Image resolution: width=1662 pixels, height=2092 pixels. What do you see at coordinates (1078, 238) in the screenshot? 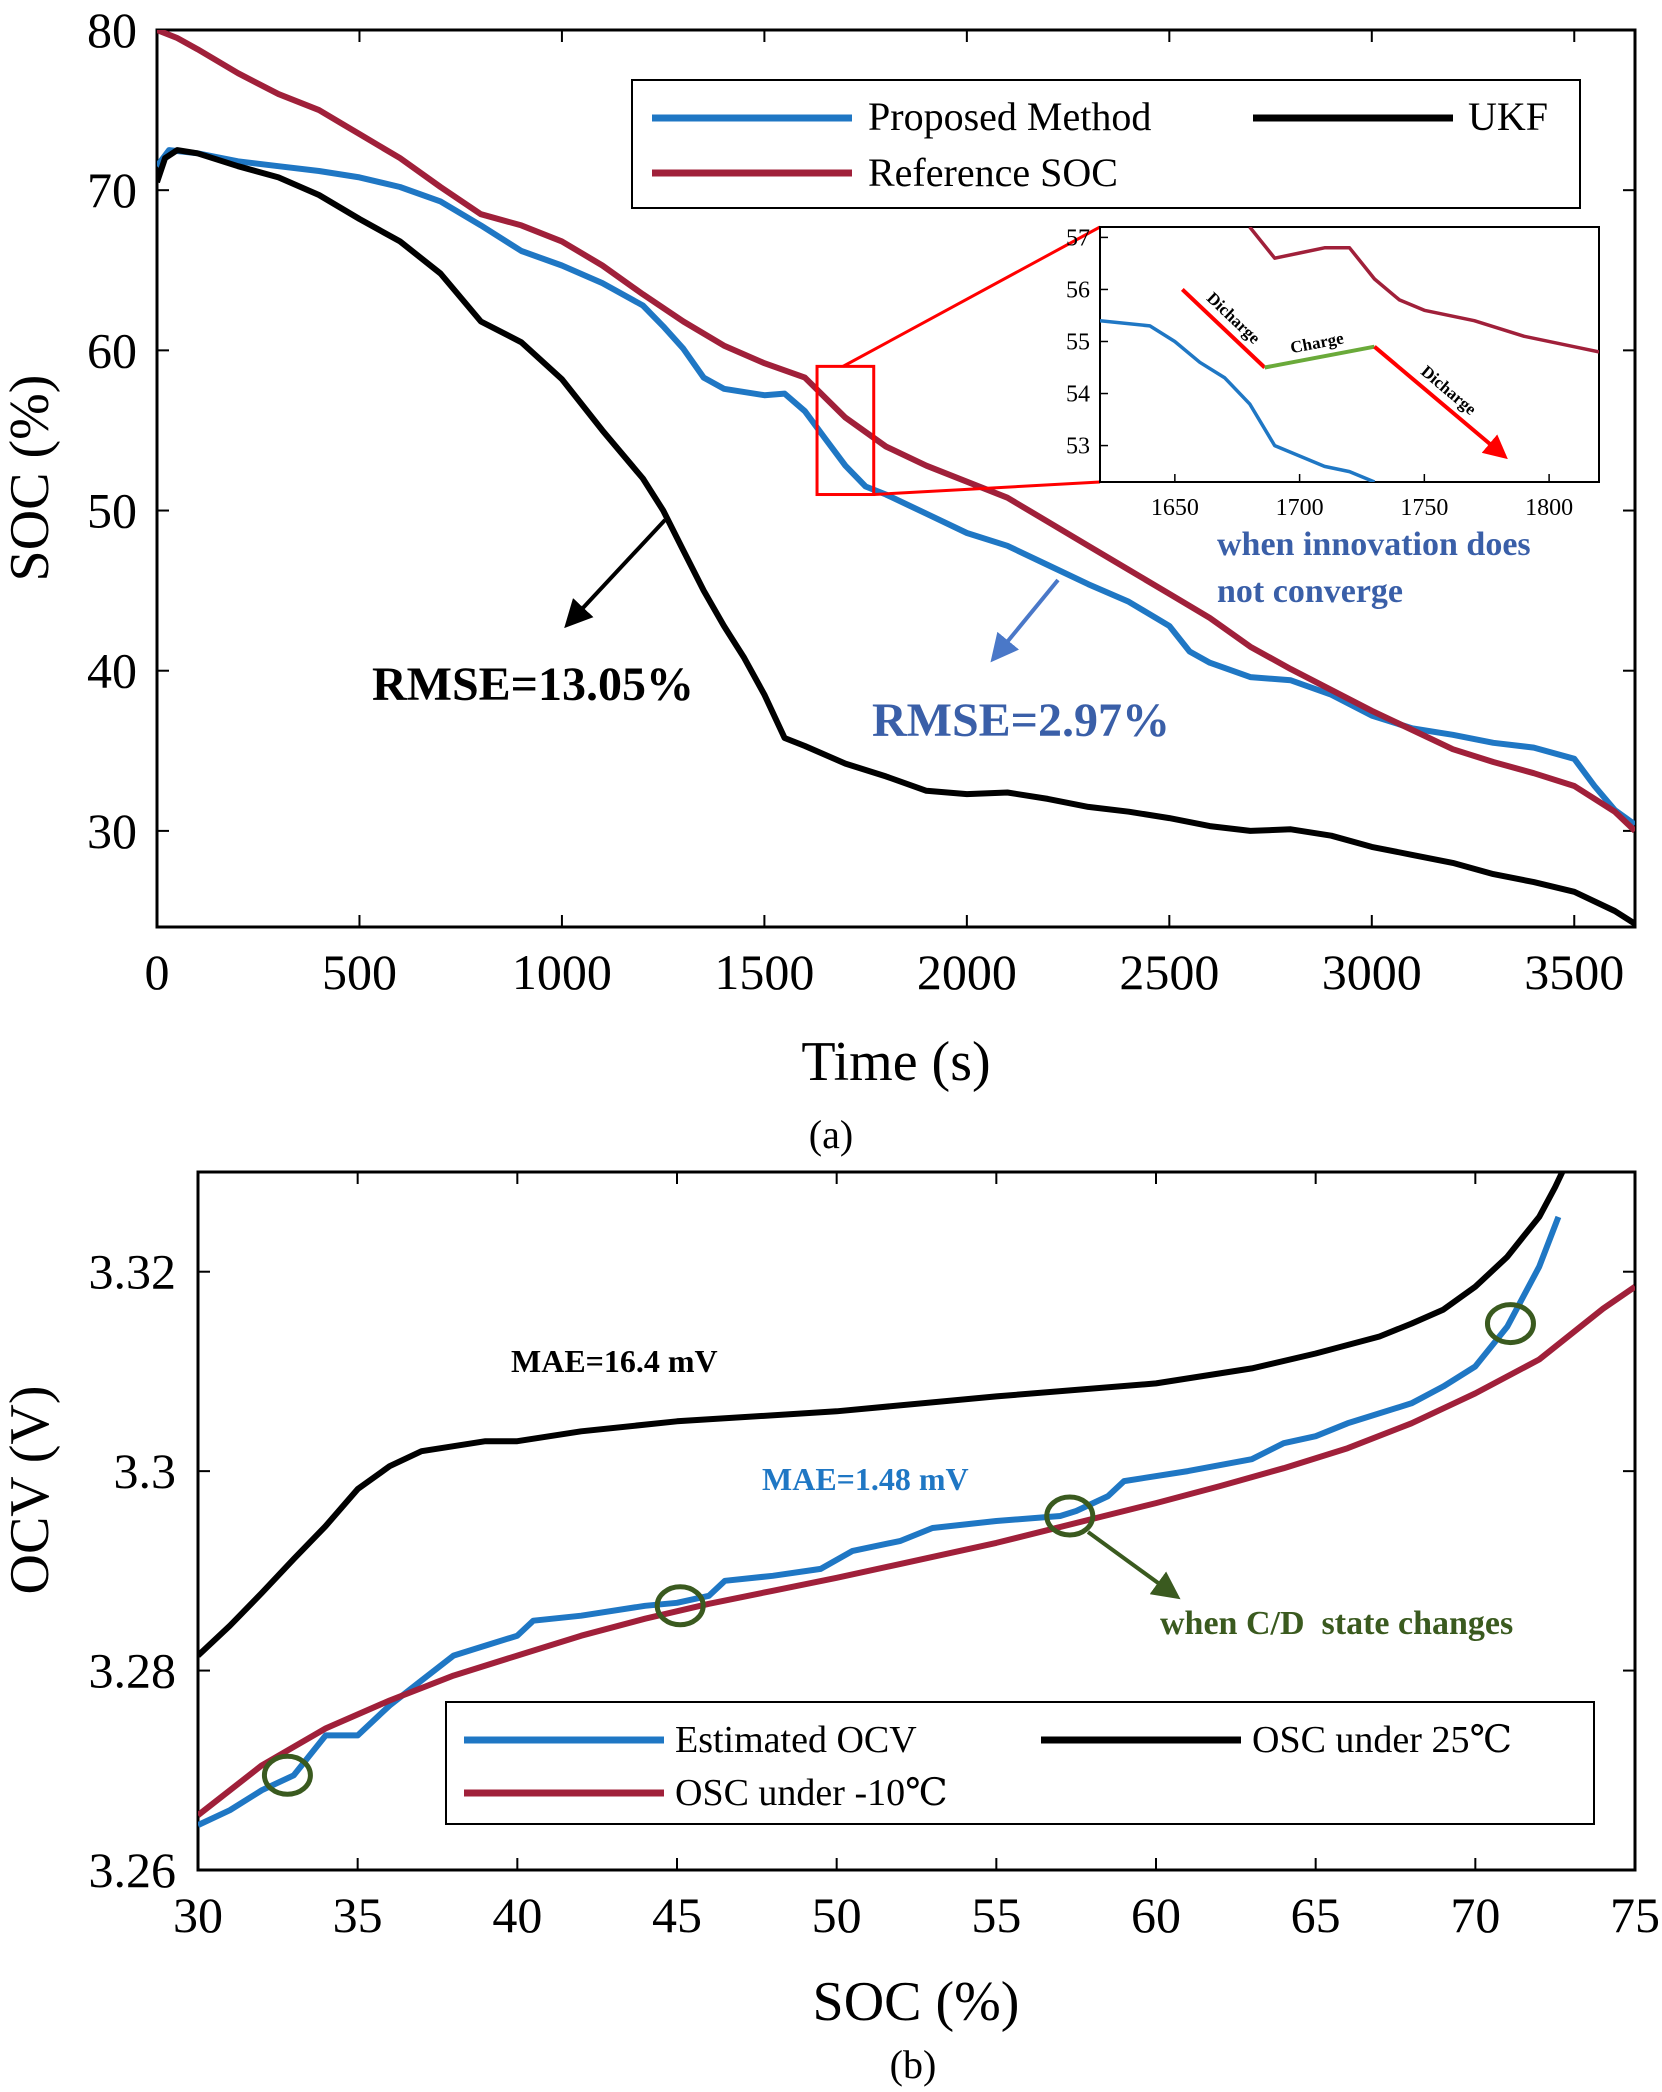
I see `inset-ytick-label: 57` at bounding box center [1078, 238].